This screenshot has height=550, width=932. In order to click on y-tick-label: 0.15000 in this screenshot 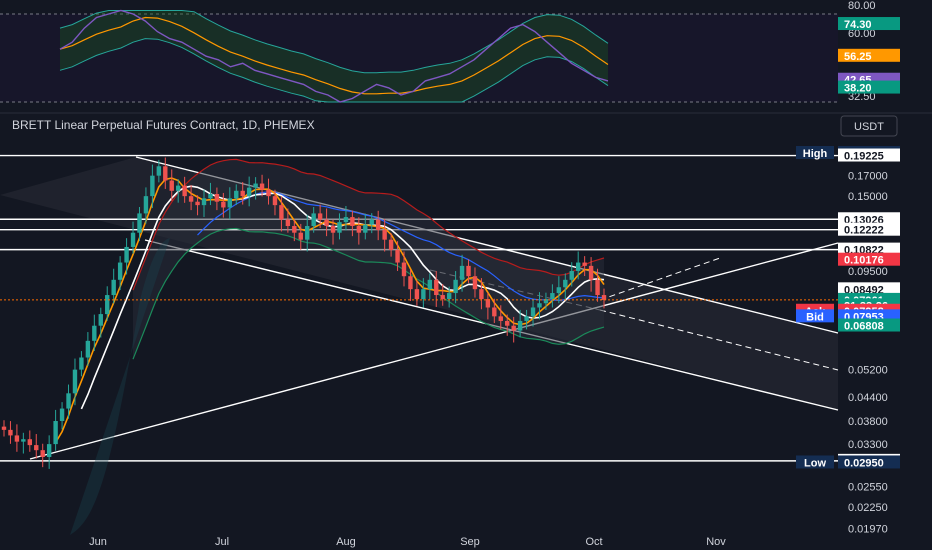, I will do `click(868, 197)`.